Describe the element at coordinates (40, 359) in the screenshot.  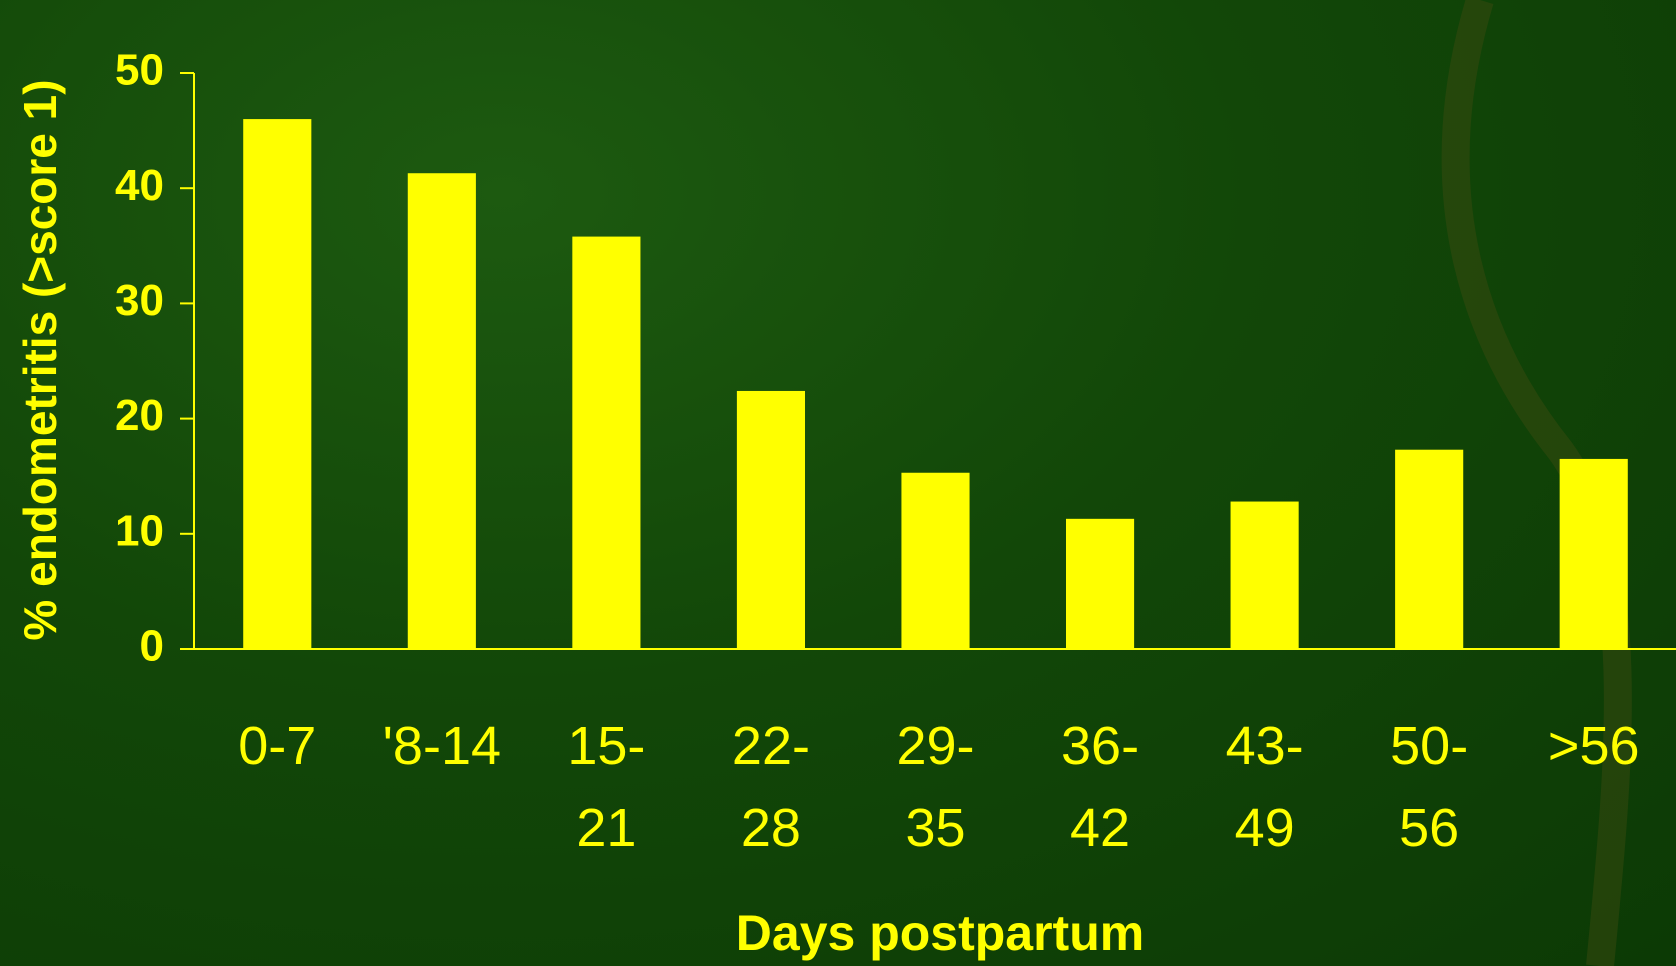
I see `y-axis-title: % endometritis (>score 1)` at that location.